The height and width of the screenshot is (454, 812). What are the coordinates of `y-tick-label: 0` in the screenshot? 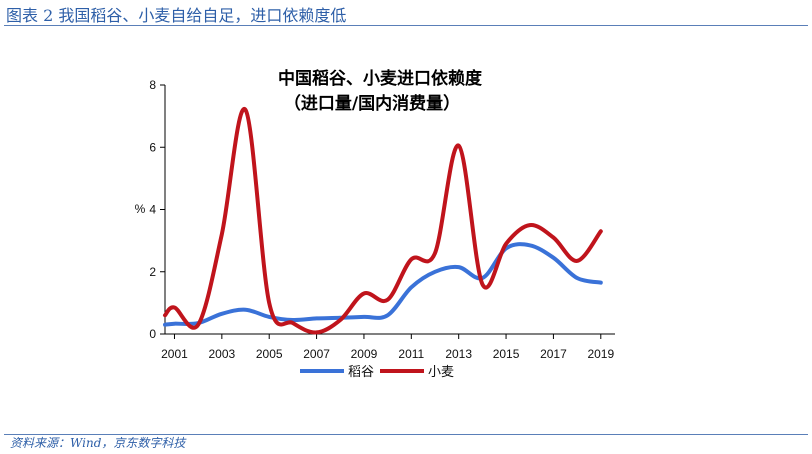 It's located at (152, 334).